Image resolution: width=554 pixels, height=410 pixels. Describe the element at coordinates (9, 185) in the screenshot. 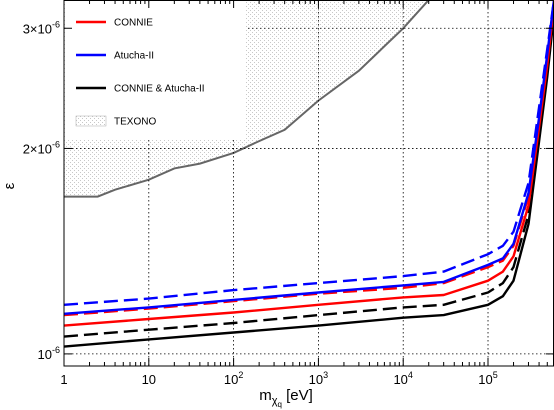

I see `y-axis-label: ε` at that location.